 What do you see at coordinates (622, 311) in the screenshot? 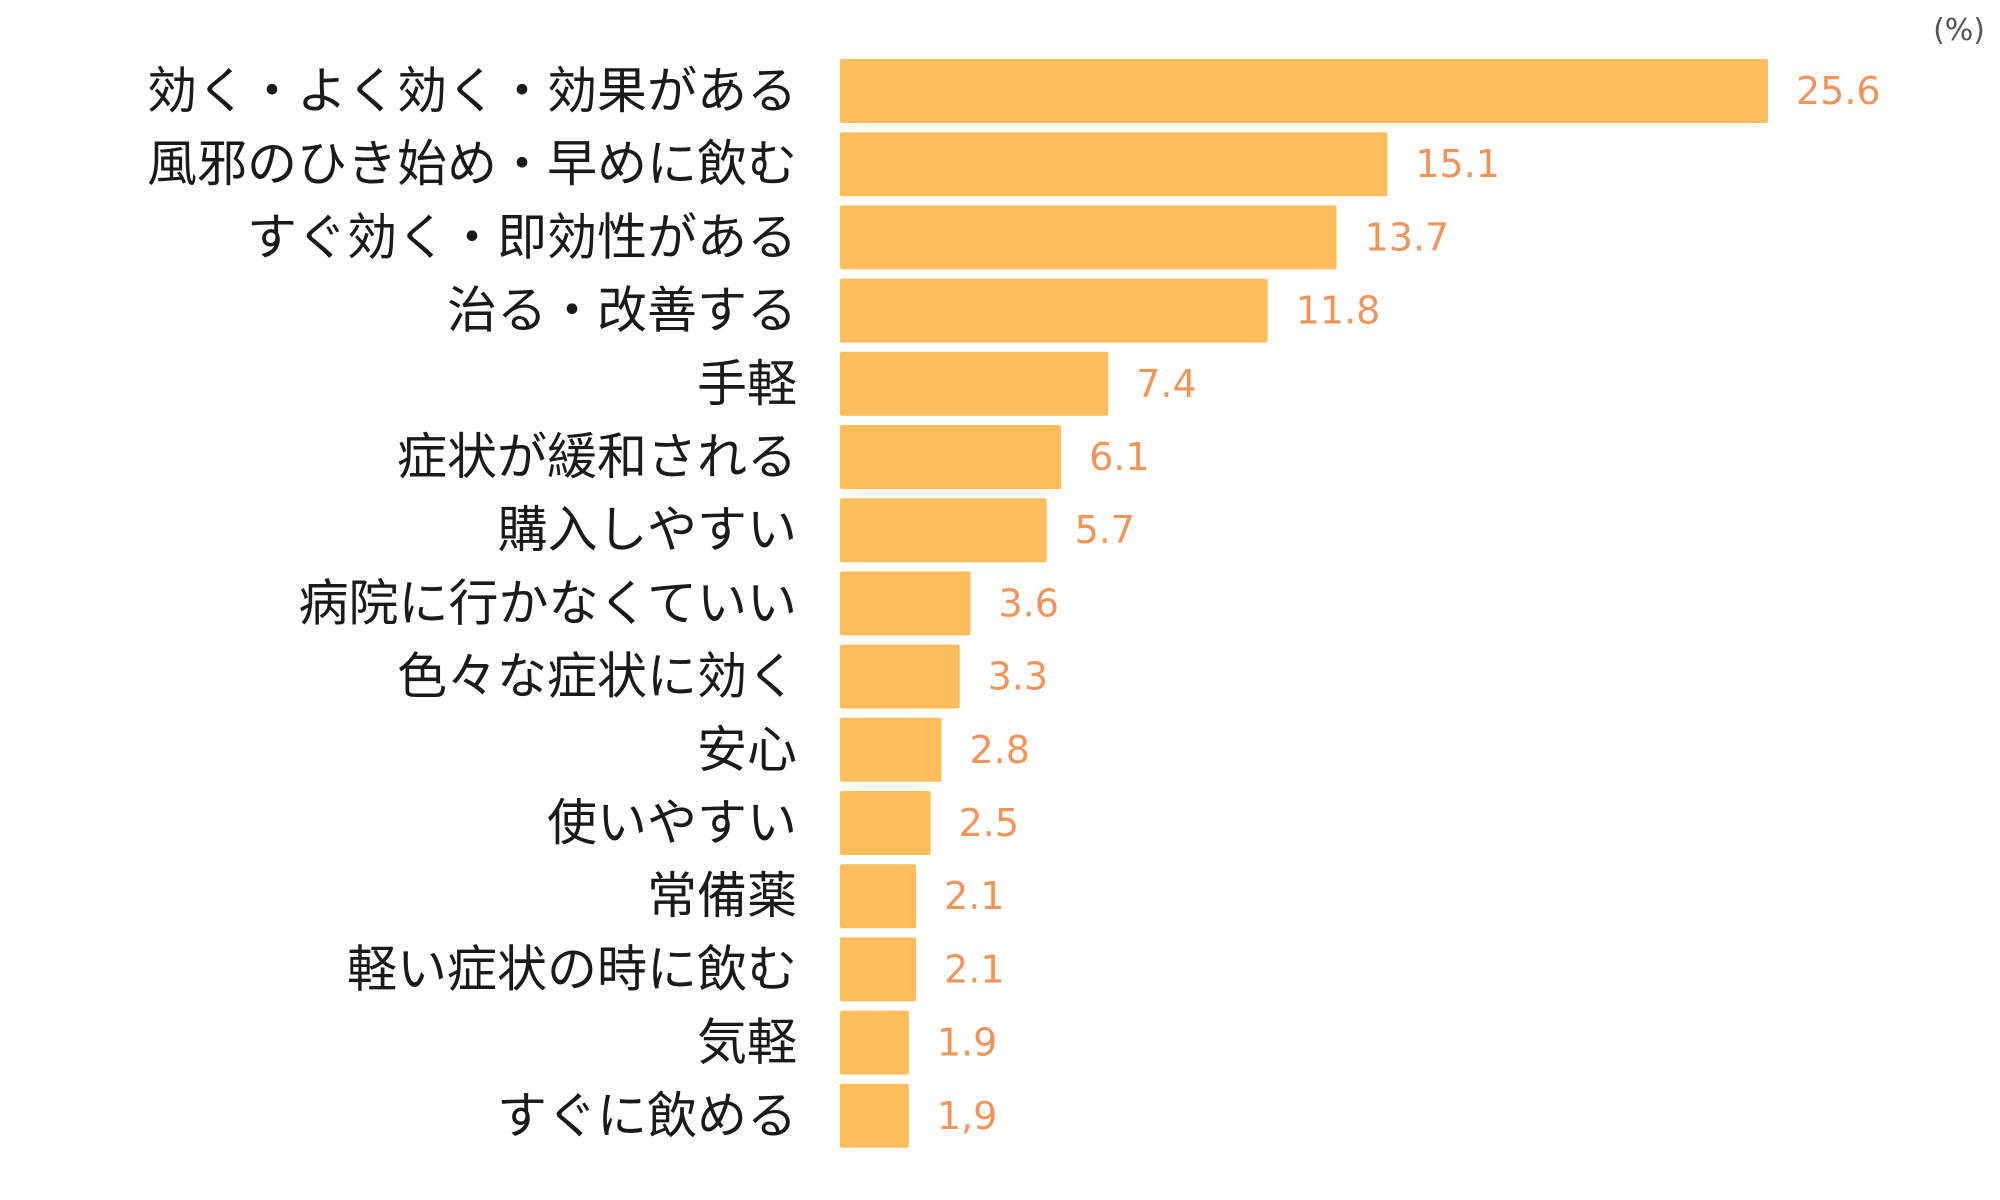
I see `category-label: 治る・改善する` at bounding box center [622, 311].